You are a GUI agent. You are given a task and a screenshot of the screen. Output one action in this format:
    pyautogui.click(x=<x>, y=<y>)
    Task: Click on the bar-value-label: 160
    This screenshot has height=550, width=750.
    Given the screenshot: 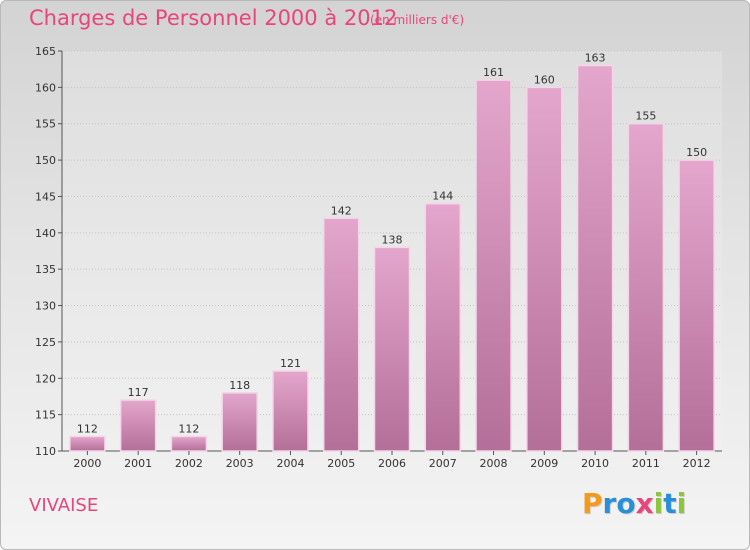 What is the action you would take?
    pyautogui.click(x=544, y=79)
    